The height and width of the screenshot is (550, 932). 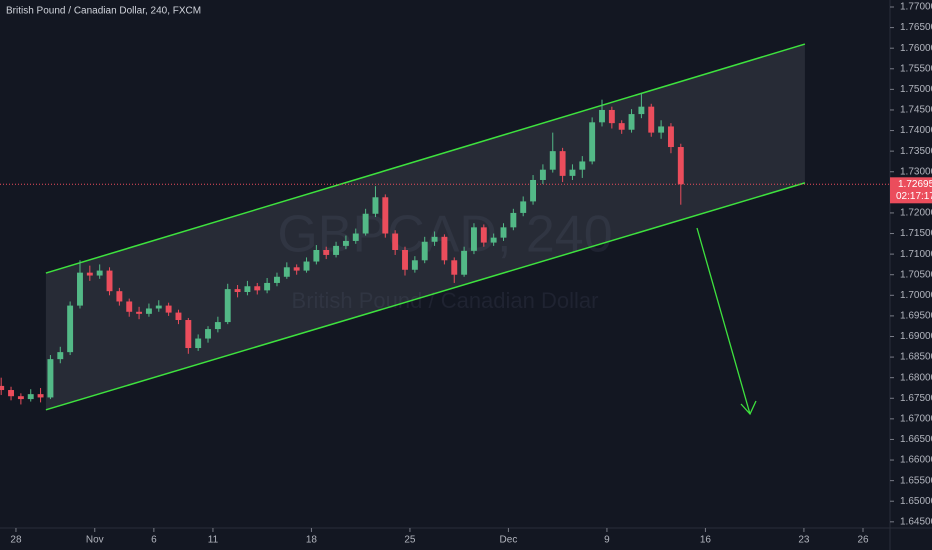 I want to click on y-tick-label: 1.76000, so click(x=916, y=48).